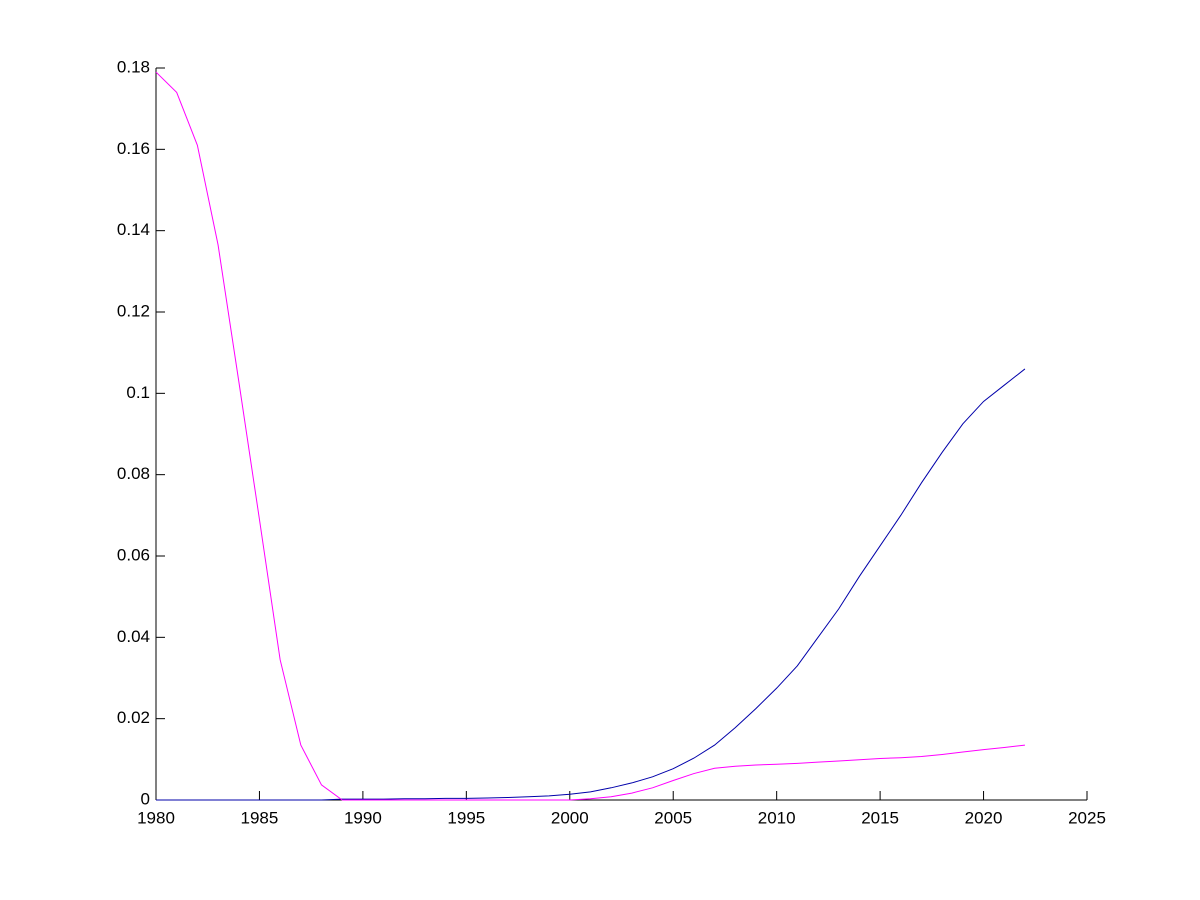 This screenshot has width=1200, height=900. I want to click on x-tick-label: 1985, so click(260, 817).